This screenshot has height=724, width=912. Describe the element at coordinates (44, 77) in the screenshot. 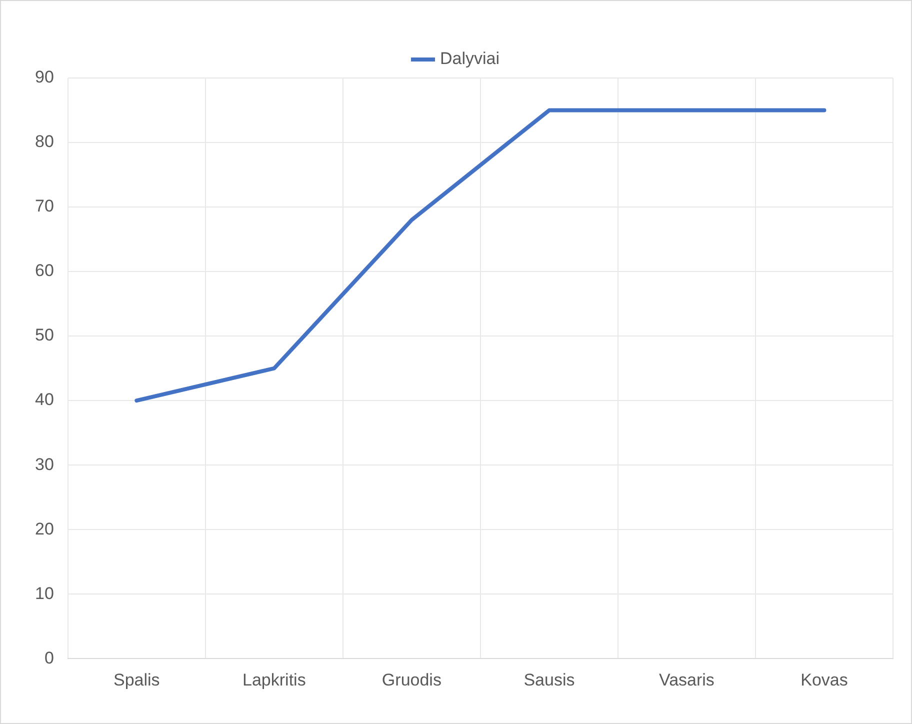

I see `y-tick-label: 90` at that location.